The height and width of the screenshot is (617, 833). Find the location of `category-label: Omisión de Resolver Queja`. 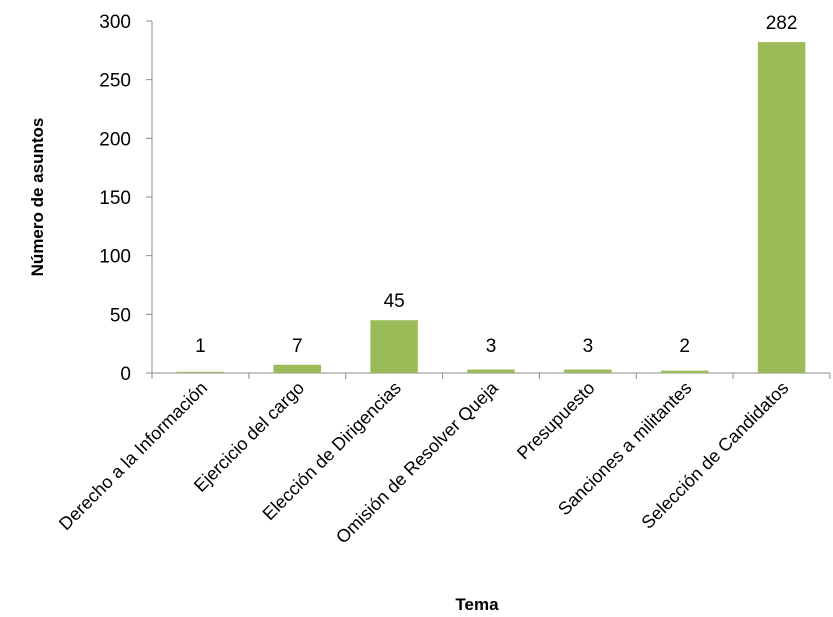

category-label: Omisión de Resolver Queja is located at coordinates (417, 462).